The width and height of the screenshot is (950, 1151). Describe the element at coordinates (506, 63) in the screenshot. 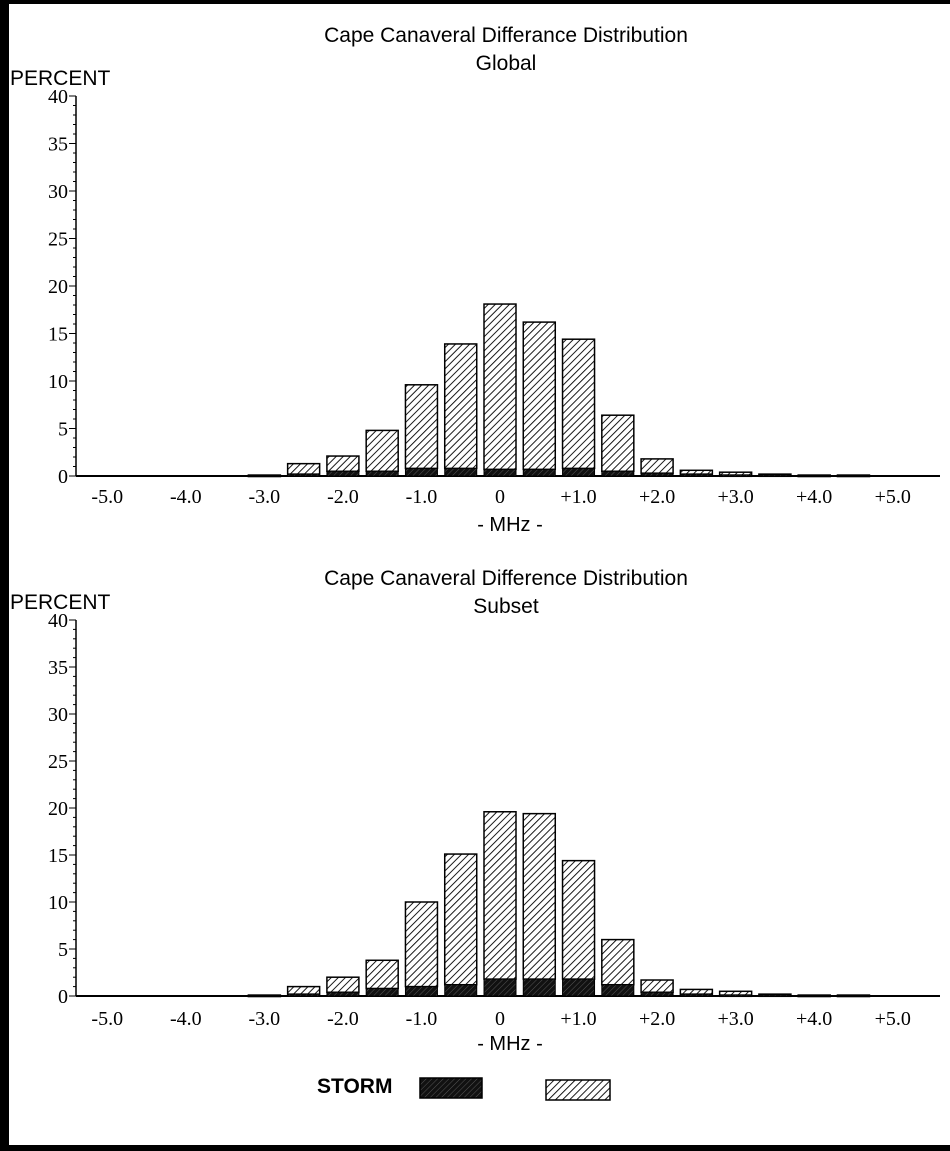

I see `chart-subtitle: Global` at that location.